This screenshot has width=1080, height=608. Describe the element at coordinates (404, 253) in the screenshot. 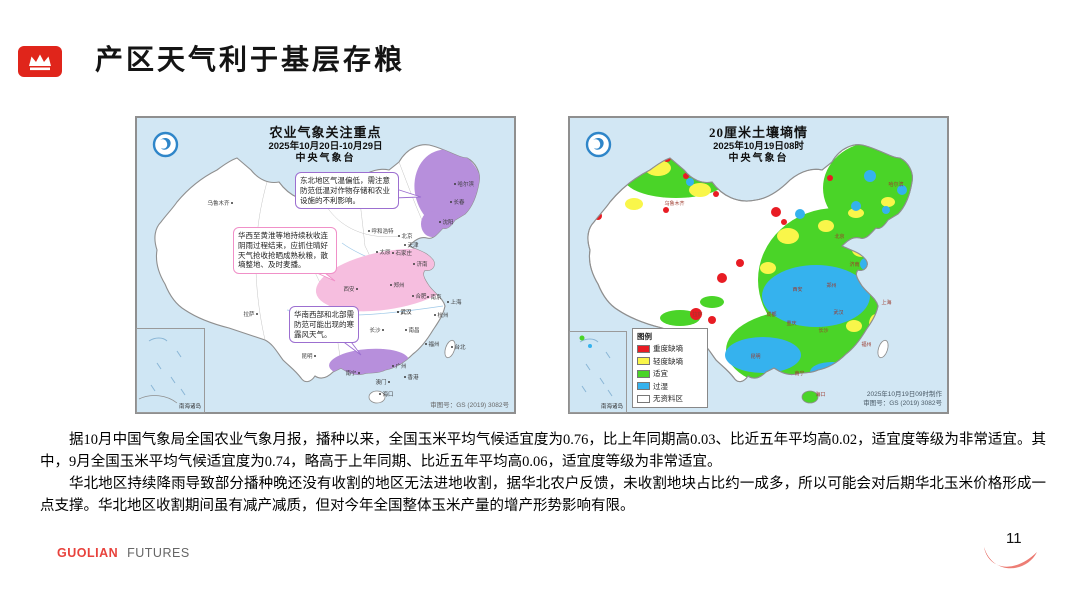

I see `city-label: 石家庄` at that location.